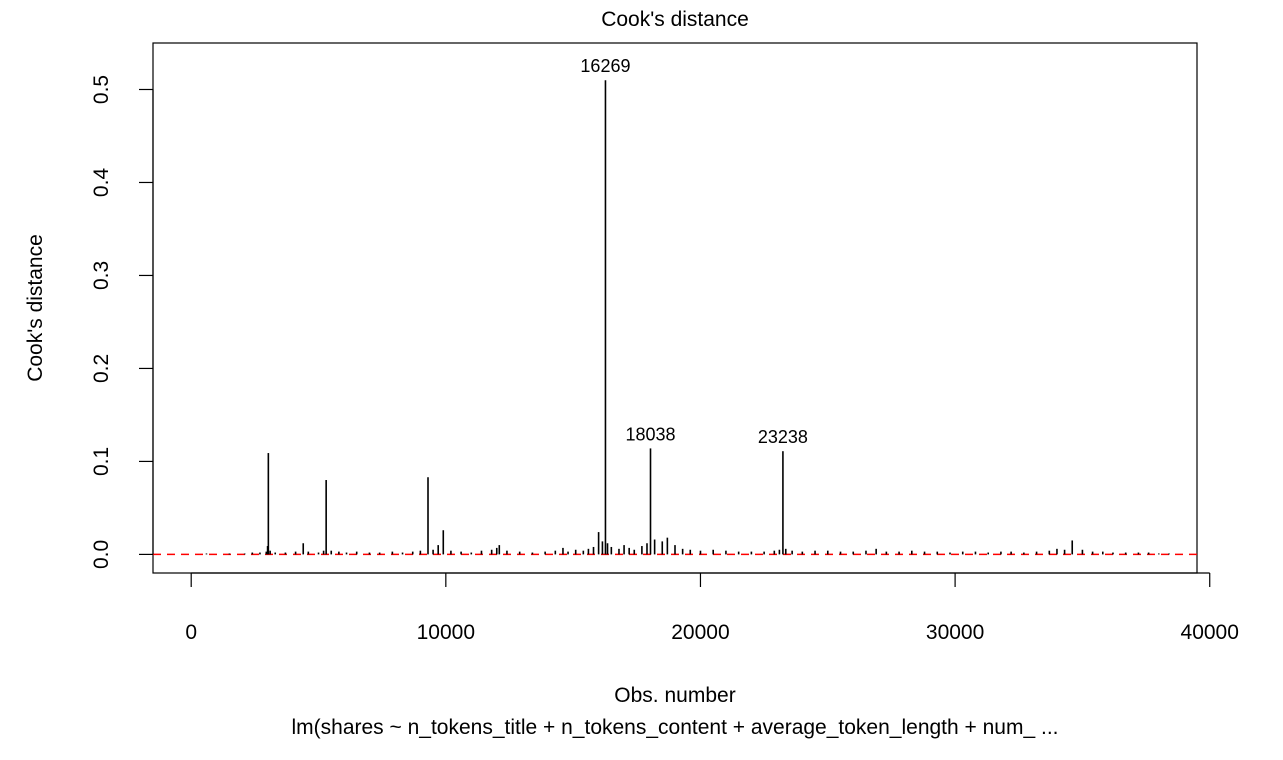 Image resolution: width=1283 pixels, height=760 pixels. I want to click on x-tick-label: 20000, so click(700, 632).